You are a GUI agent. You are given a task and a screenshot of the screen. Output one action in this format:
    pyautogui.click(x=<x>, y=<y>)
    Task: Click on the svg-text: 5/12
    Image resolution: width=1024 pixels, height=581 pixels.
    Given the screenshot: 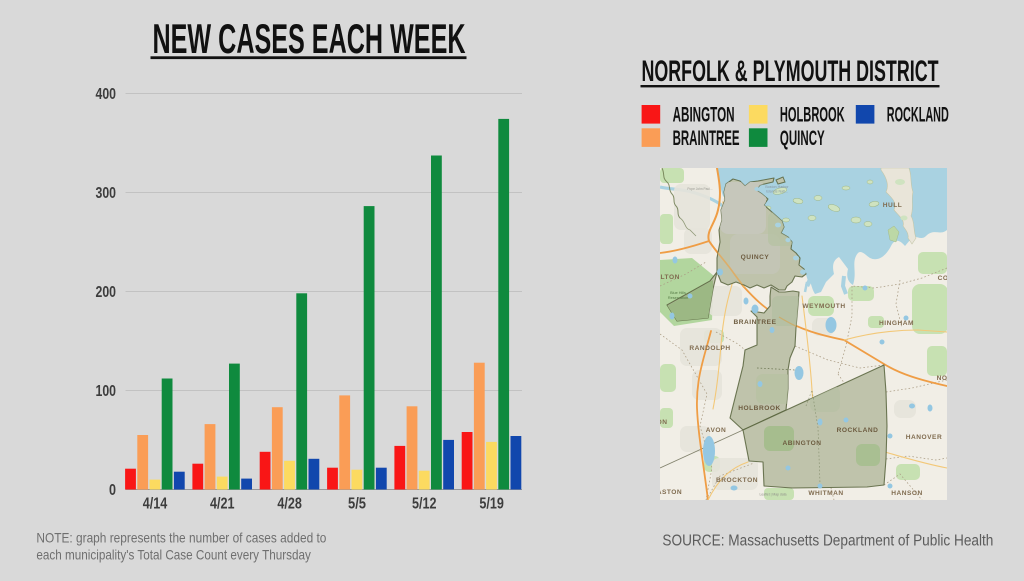 What is the action you would take?
    pyautogui.click(x=424, y=504)
    